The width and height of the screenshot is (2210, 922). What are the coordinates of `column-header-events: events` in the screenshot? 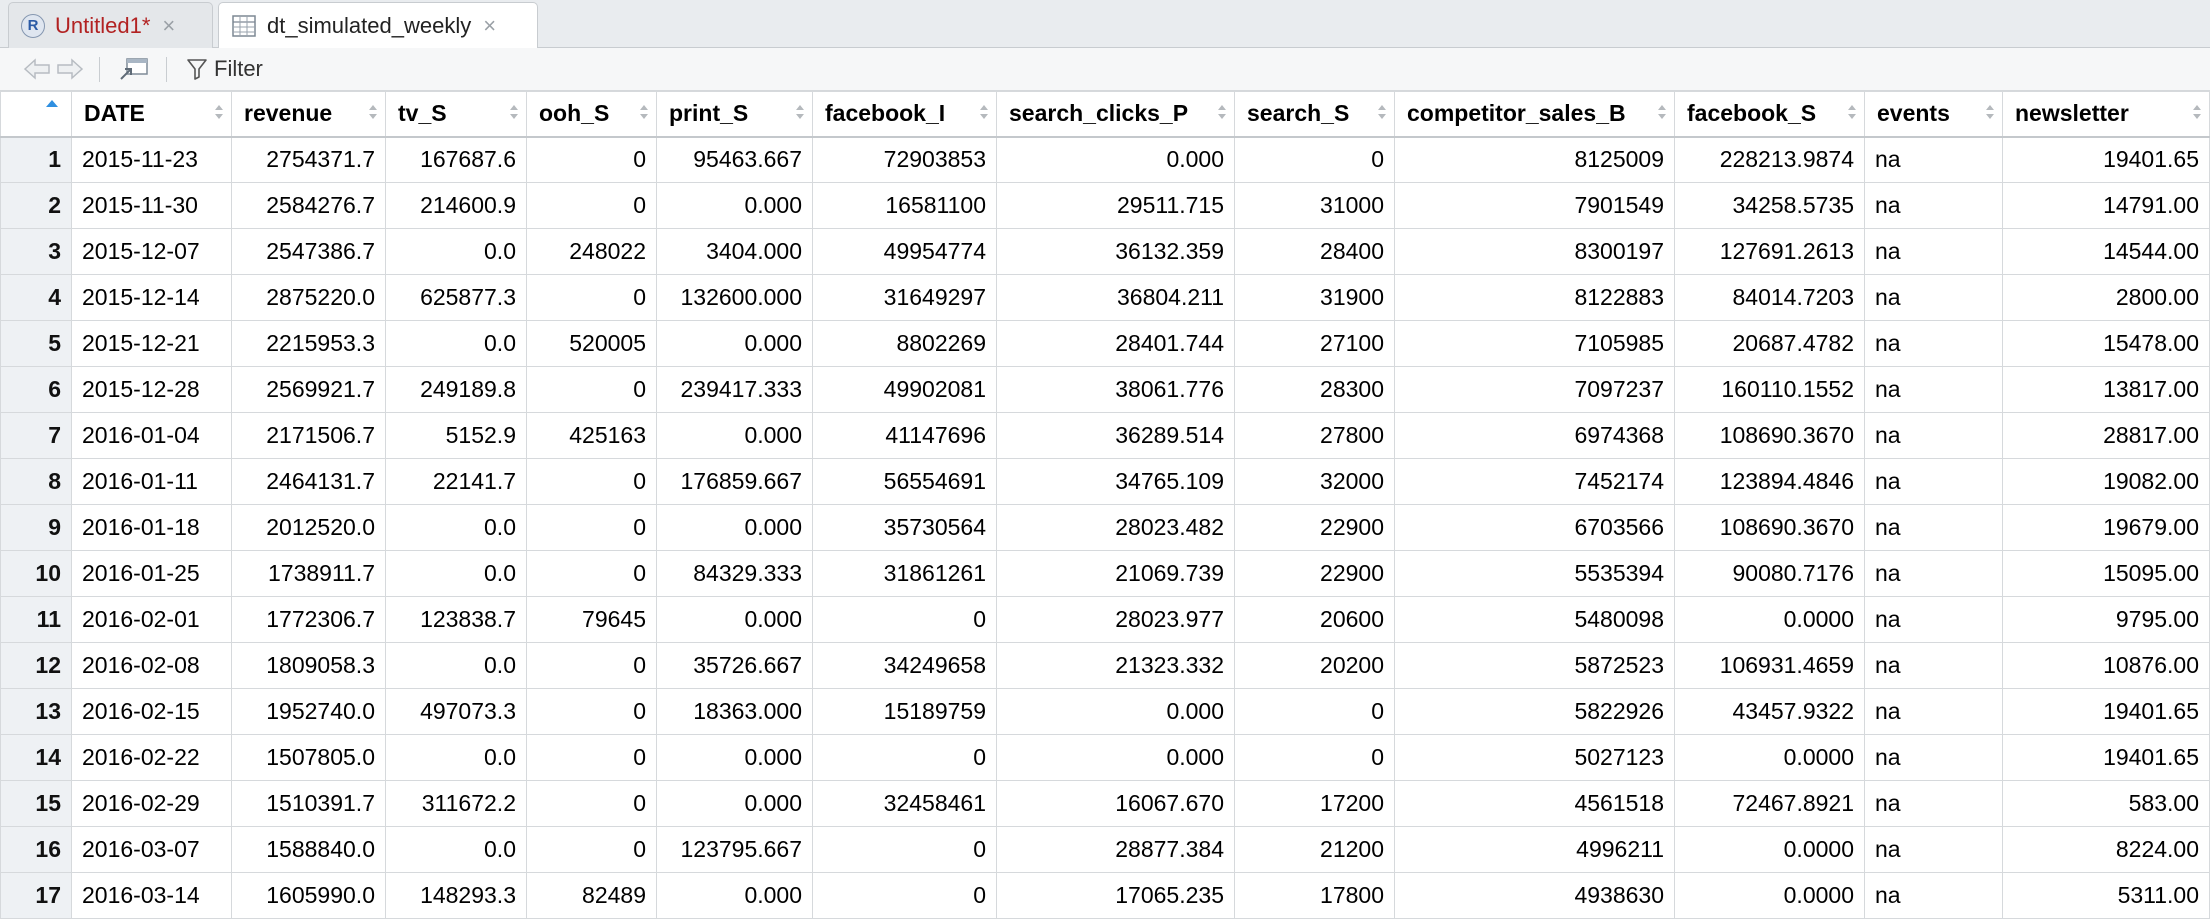 It's located at (1933, 114).